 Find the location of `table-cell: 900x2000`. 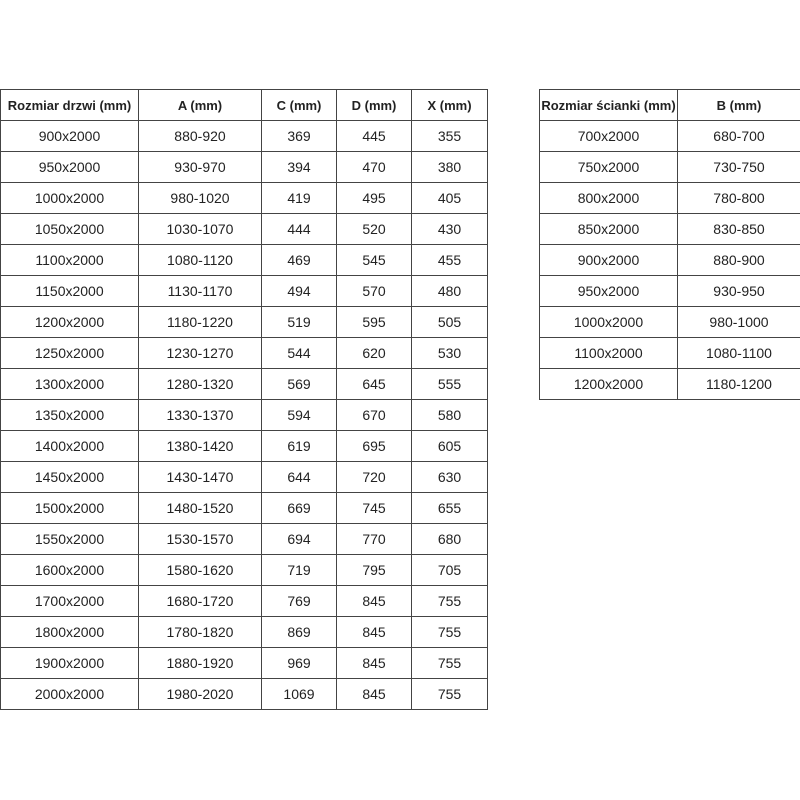

table-cell: 900x2000 is located at coordinates (608, 260).